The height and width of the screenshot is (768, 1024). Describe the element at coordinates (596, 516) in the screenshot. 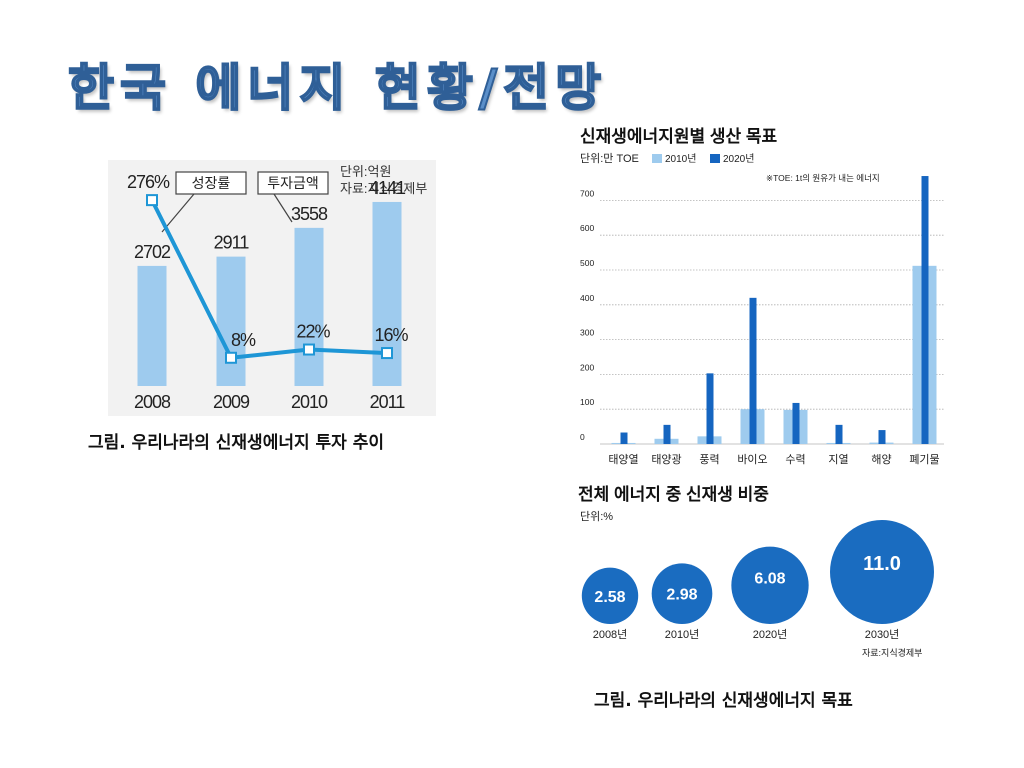

I see `share-unit-note: 단위:%` at that location.